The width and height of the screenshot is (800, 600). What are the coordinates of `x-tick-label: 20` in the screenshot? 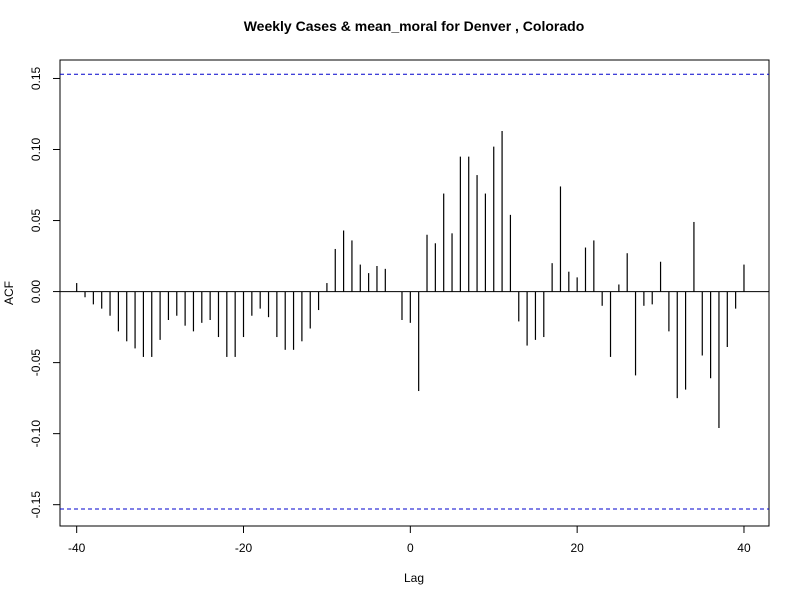 It's located at (577, 548).